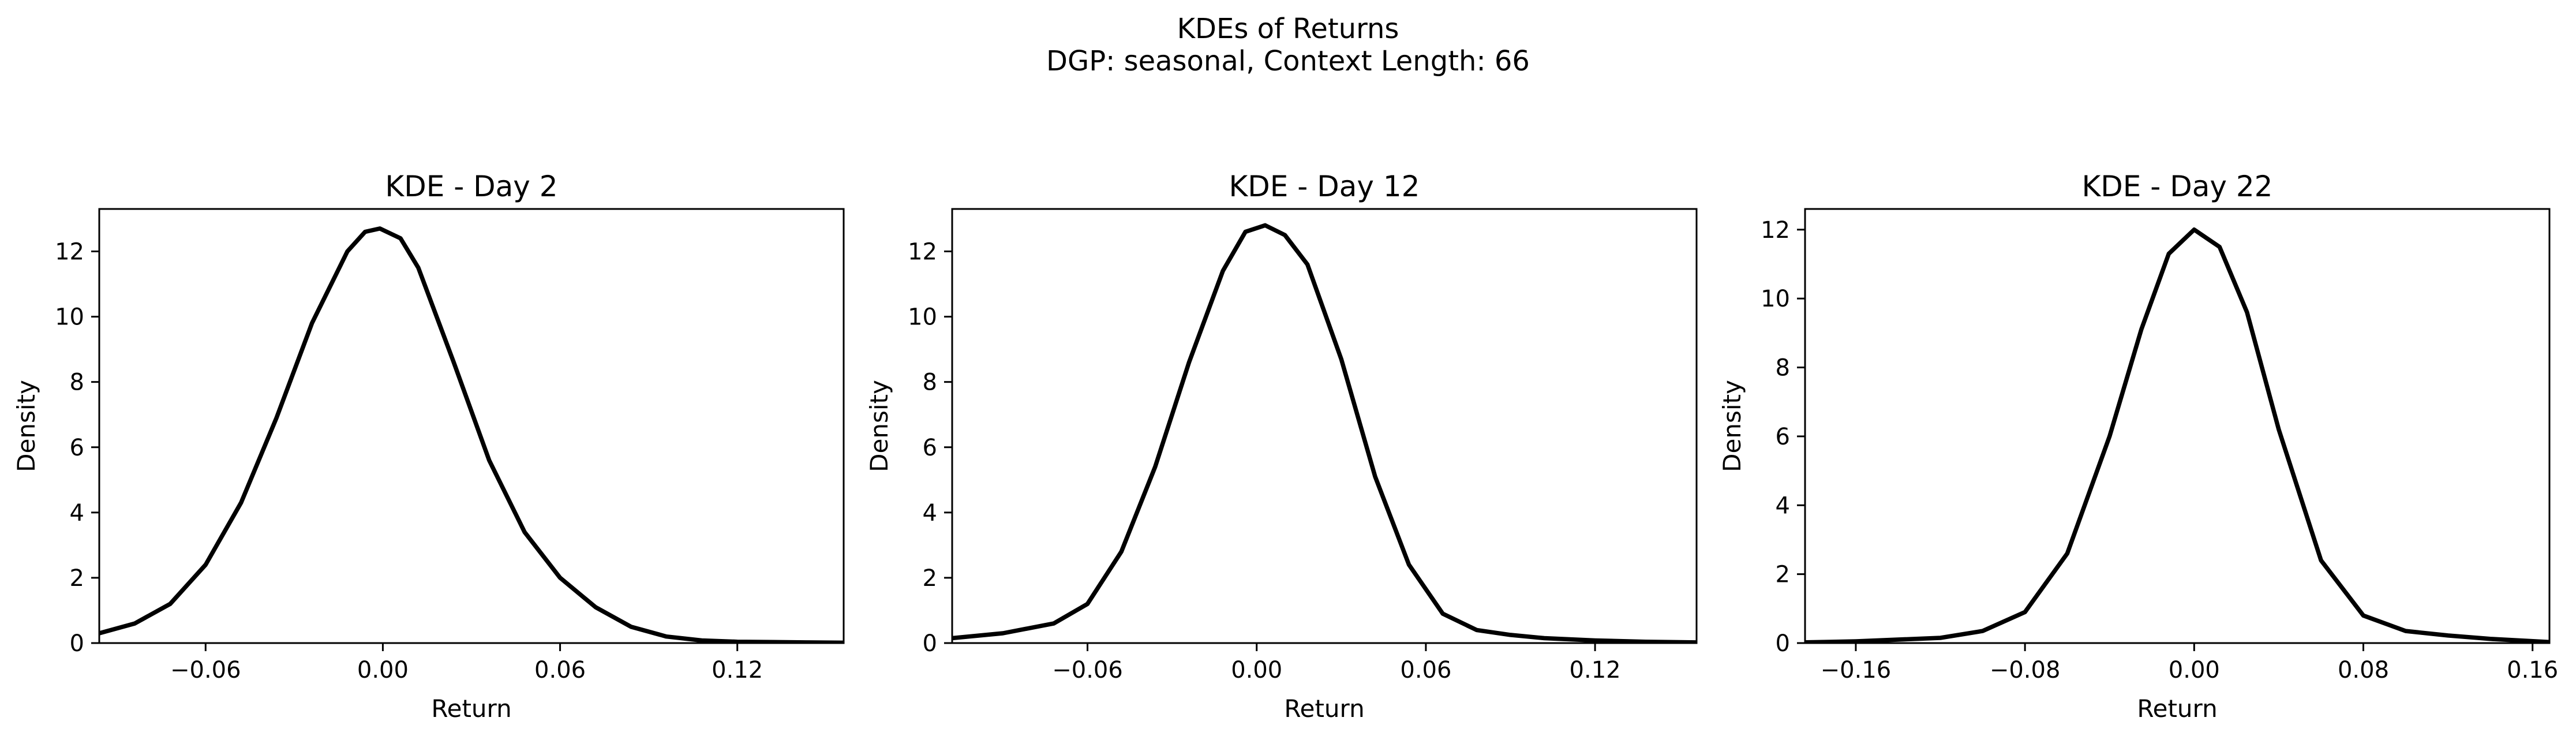 This screenshot has height=736, width=2576. What do you see at coordinates (1325, 186) in the screenshot?
I see `subplot-title: KDE - Day 12` at bounding box center [1325, 186].